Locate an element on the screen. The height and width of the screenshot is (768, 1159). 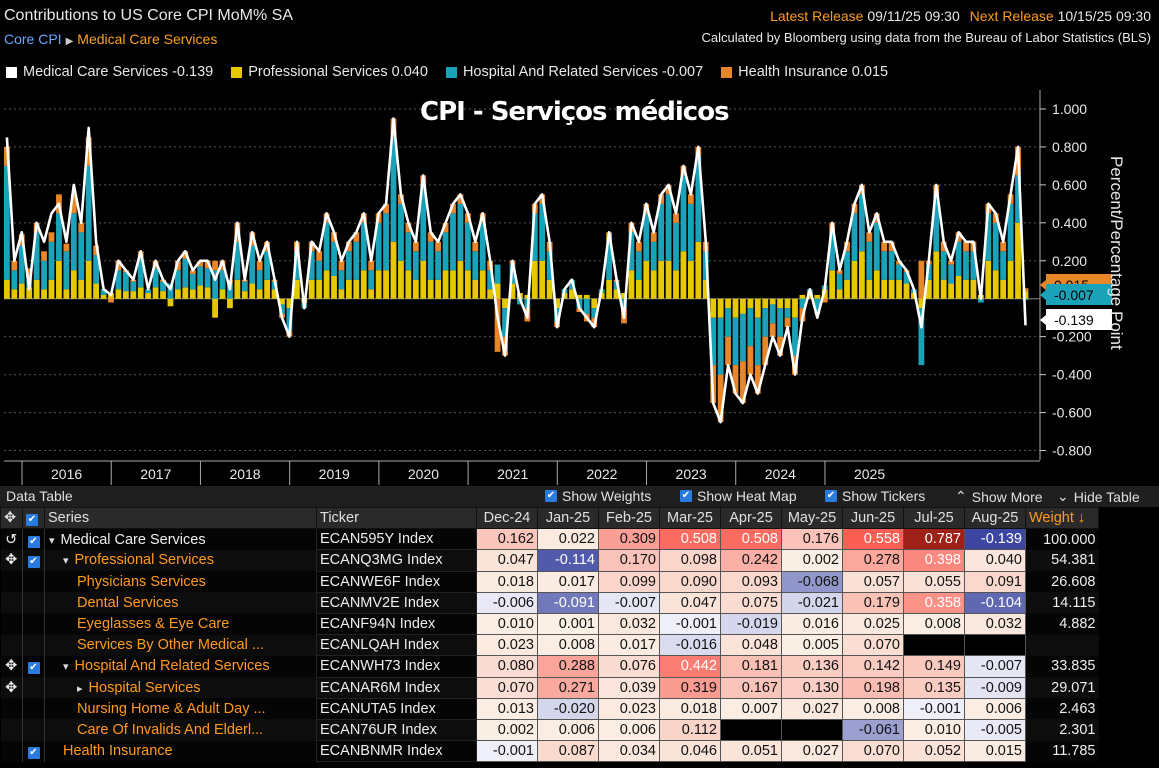
series-name: ▾ Hospital And Related Services is located at coordinates (181, 666).